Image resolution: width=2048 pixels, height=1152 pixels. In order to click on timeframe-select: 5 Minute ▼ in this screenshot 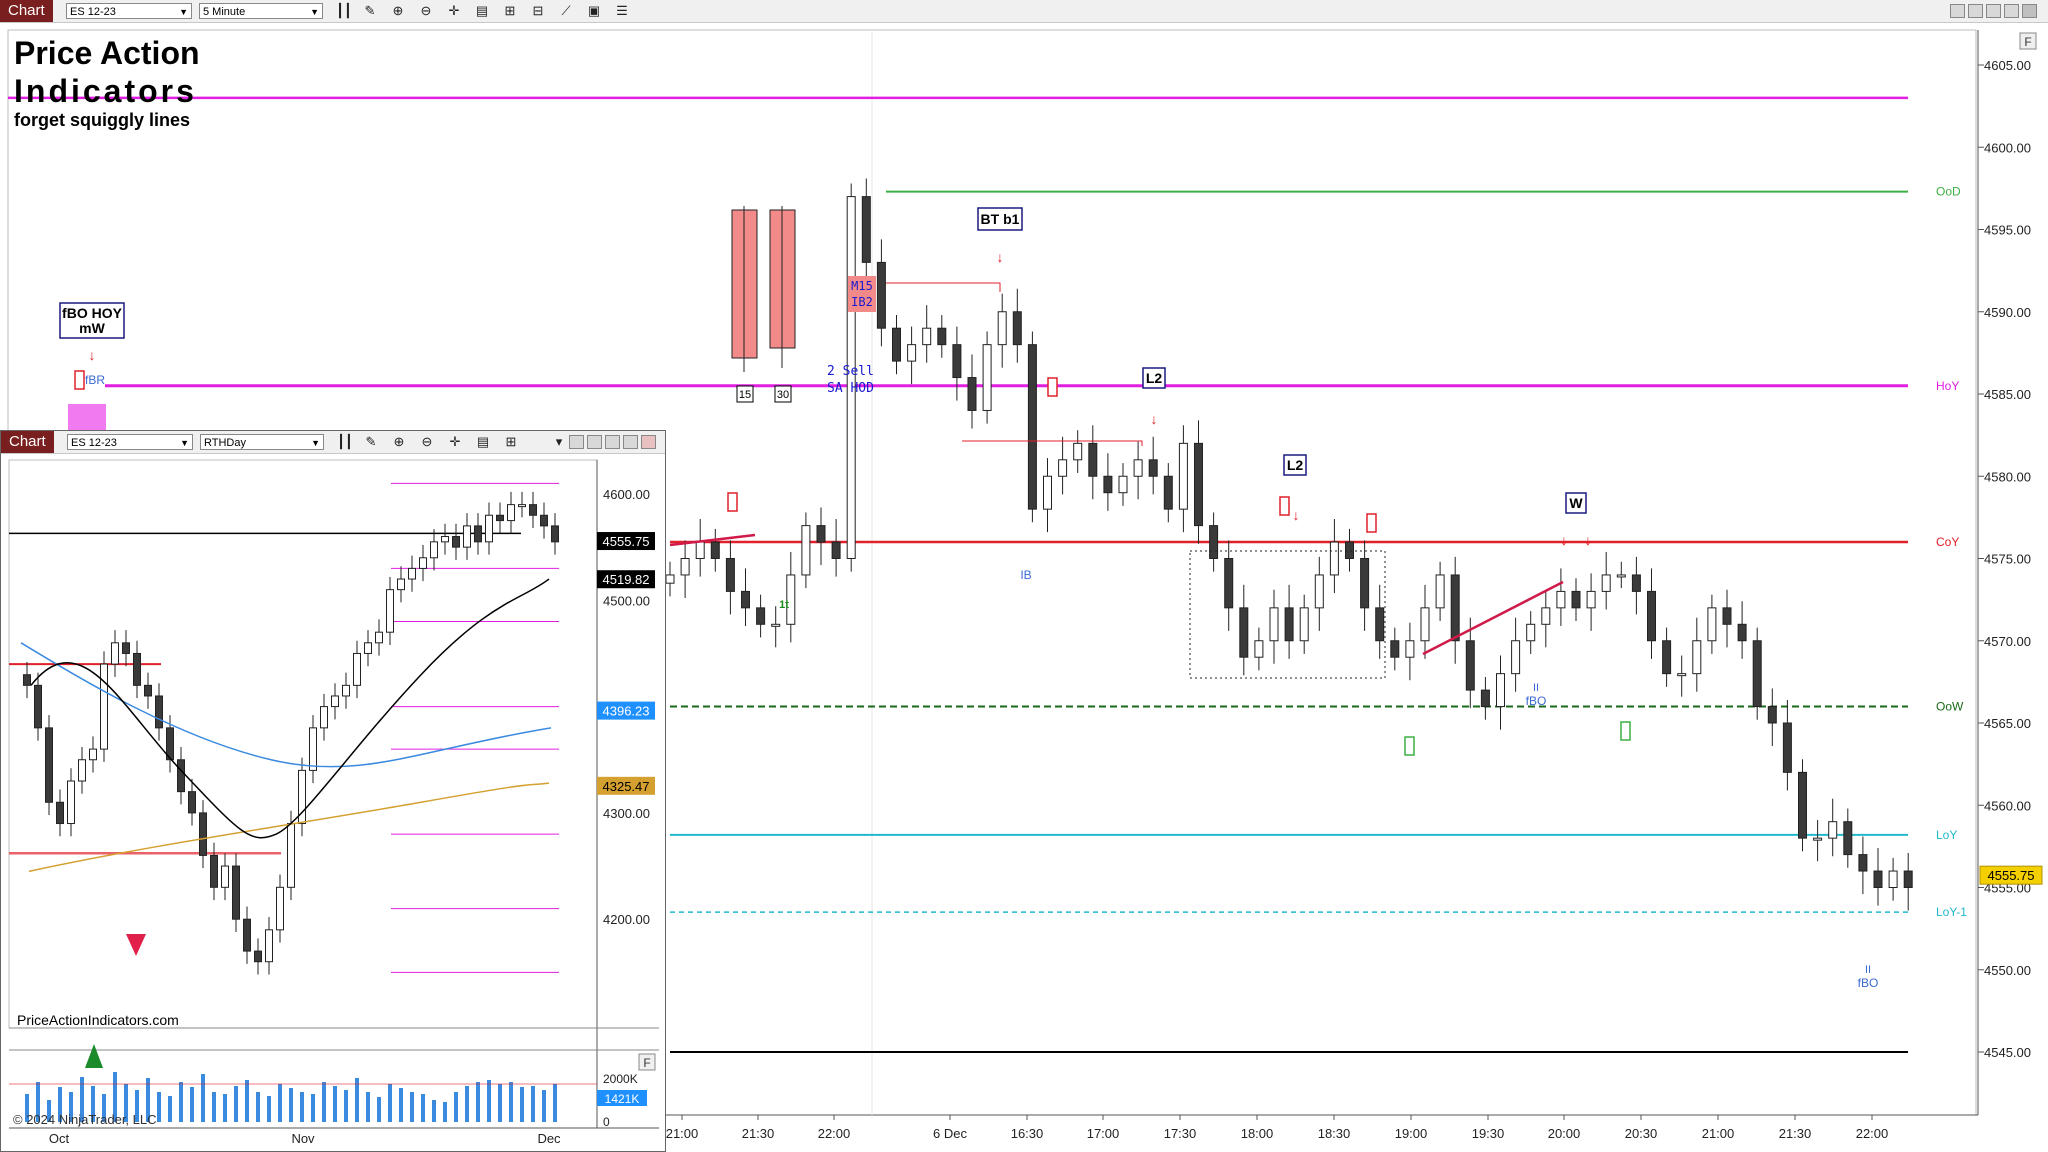, I will do `click(261, 11)`.